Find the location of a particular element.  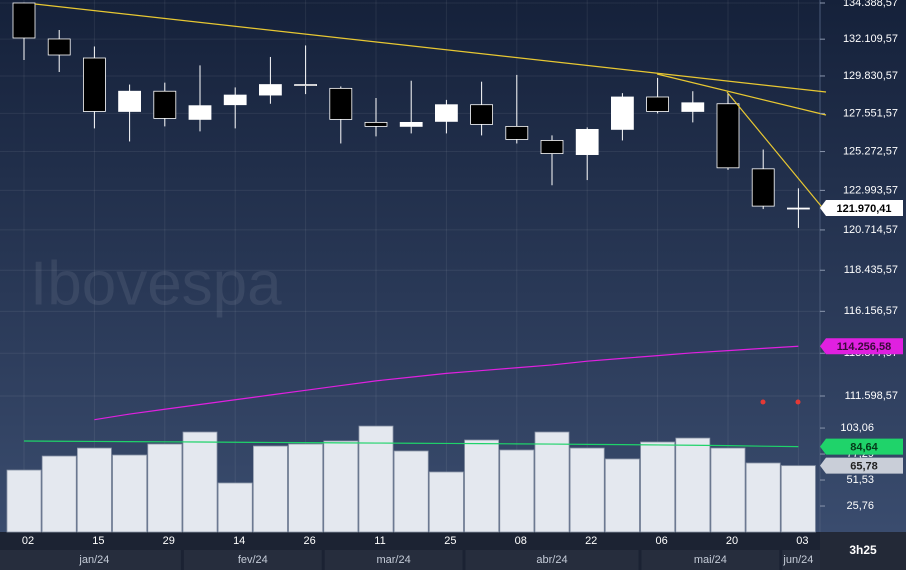

month-label: fev/24 is located at coordinates (253, 560).